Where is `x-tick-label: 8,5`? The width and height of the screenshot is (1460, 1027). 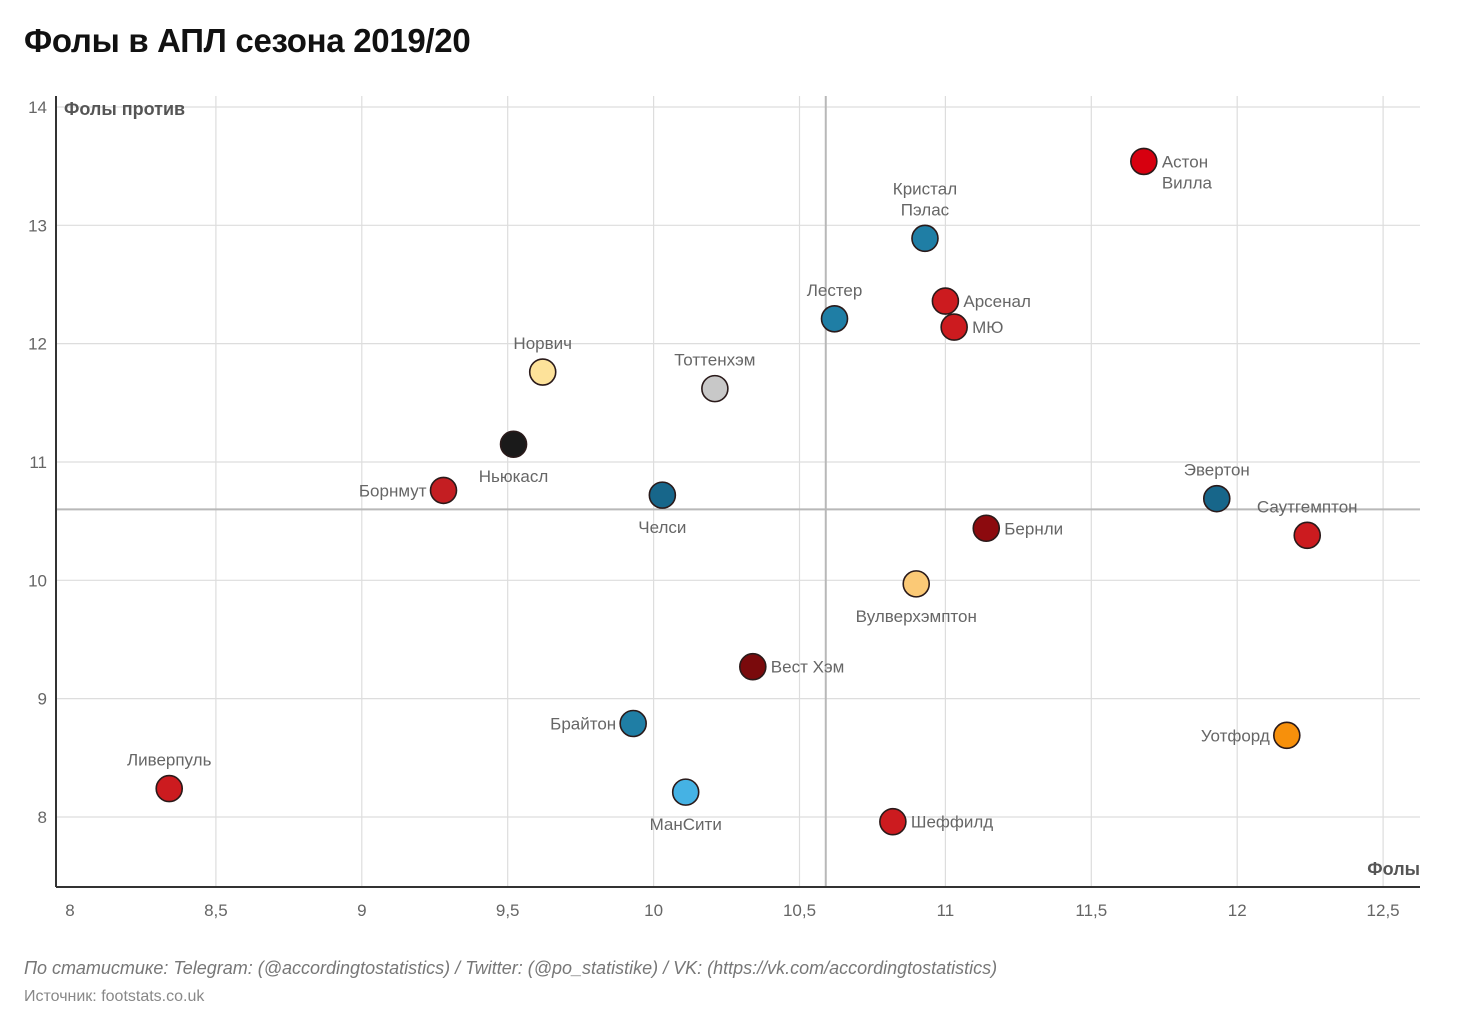 x-tick-label: 8,5 is located at coordinates (216, 910).